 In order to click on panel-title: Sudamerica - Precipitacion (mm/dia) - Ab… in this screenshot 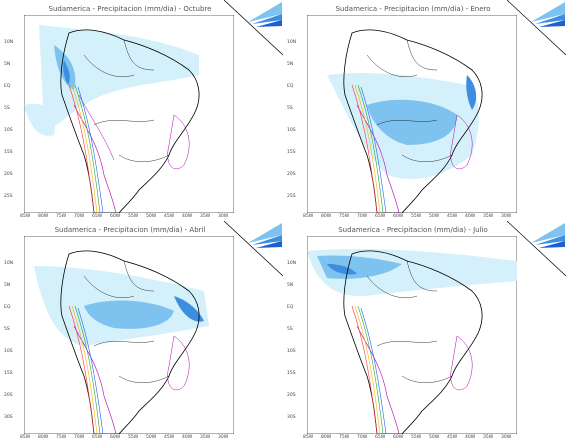, I will do `click(130, 230)`.